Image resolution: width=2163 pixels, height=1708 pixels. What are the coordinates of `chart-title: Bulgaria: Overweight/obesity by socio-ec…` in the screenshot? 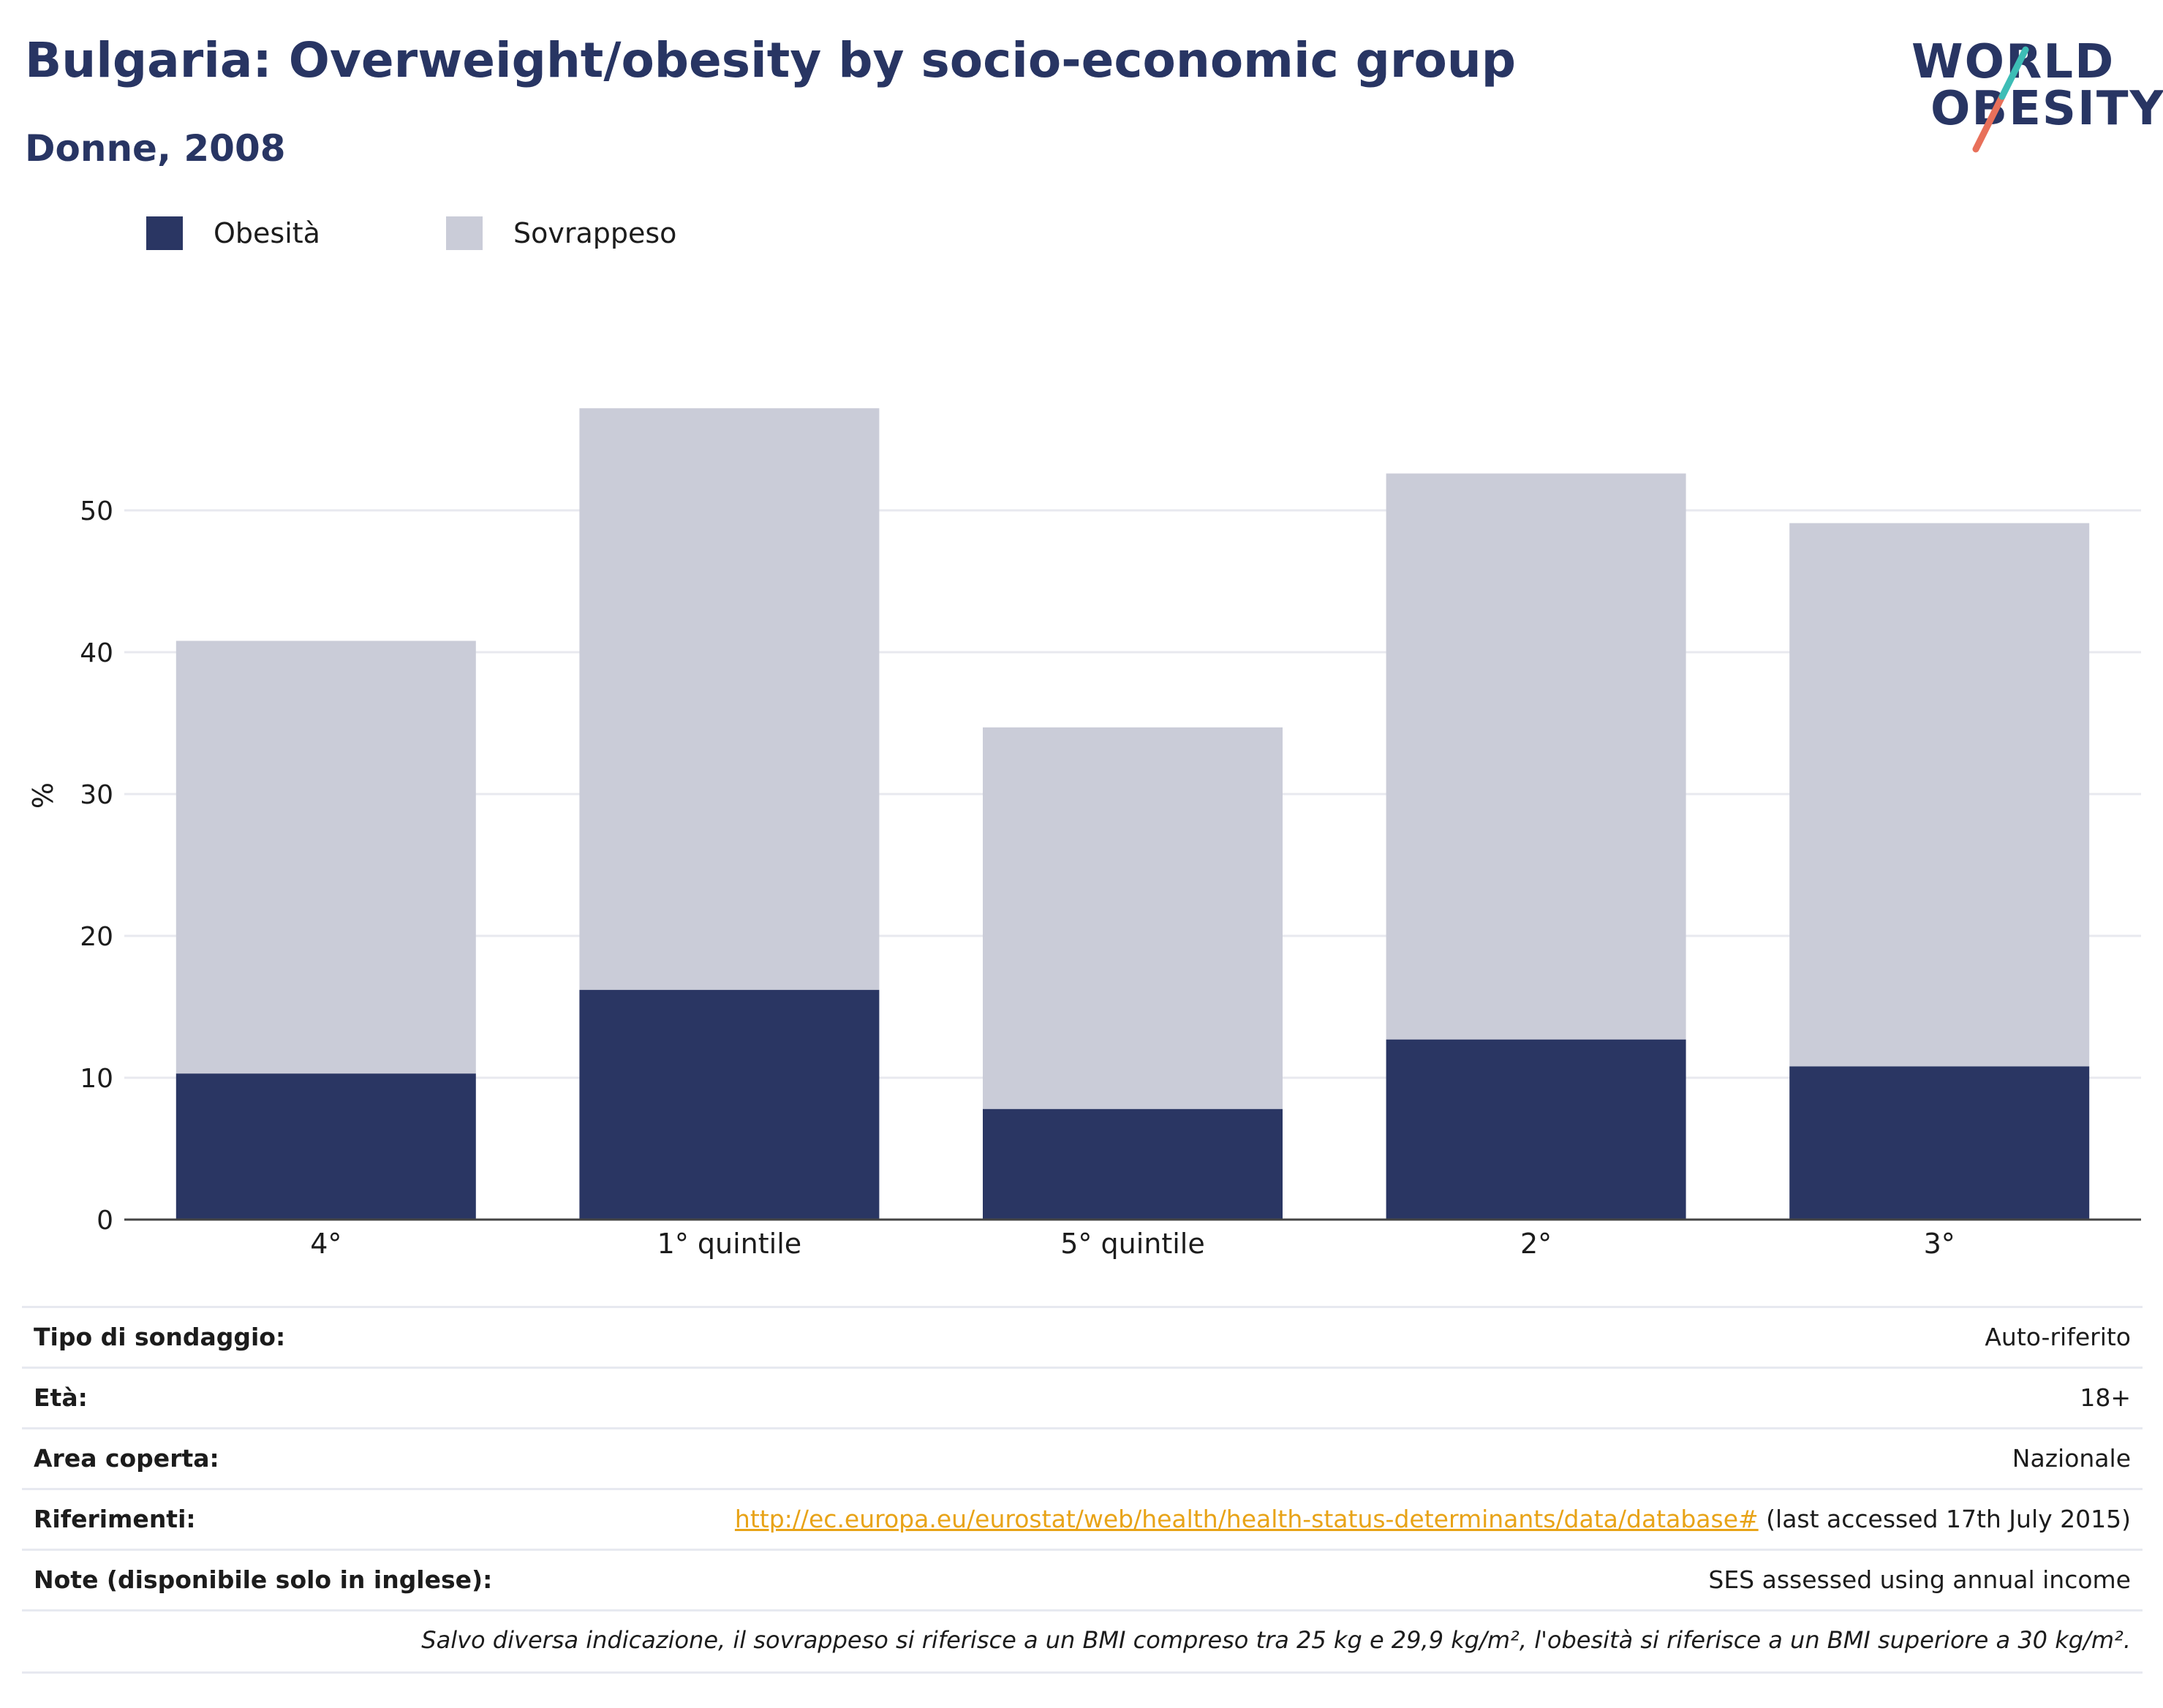 It's located at (771, 60).